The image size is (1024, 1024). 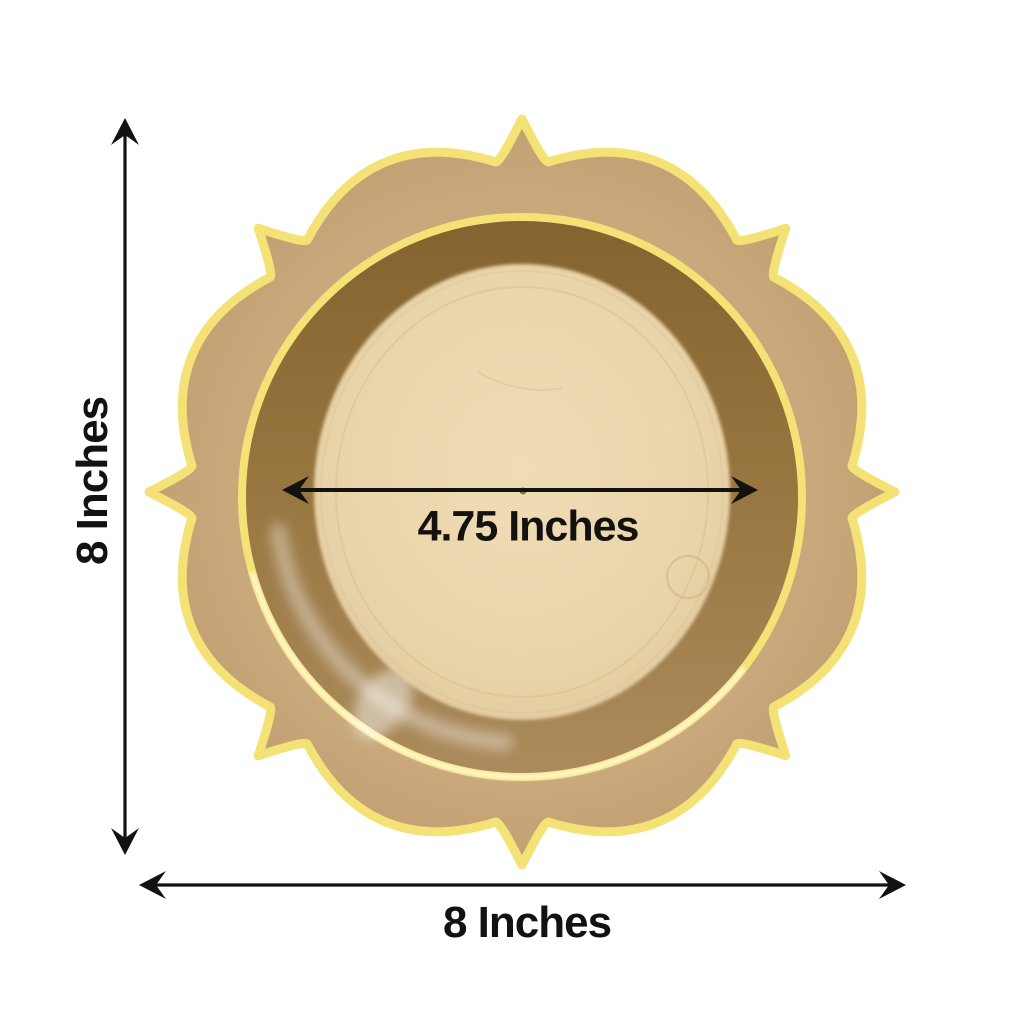 What do you see at coordinates (520, 381) in the screenshot?
I see `surface-scratch` at bounding box center [520, 381].